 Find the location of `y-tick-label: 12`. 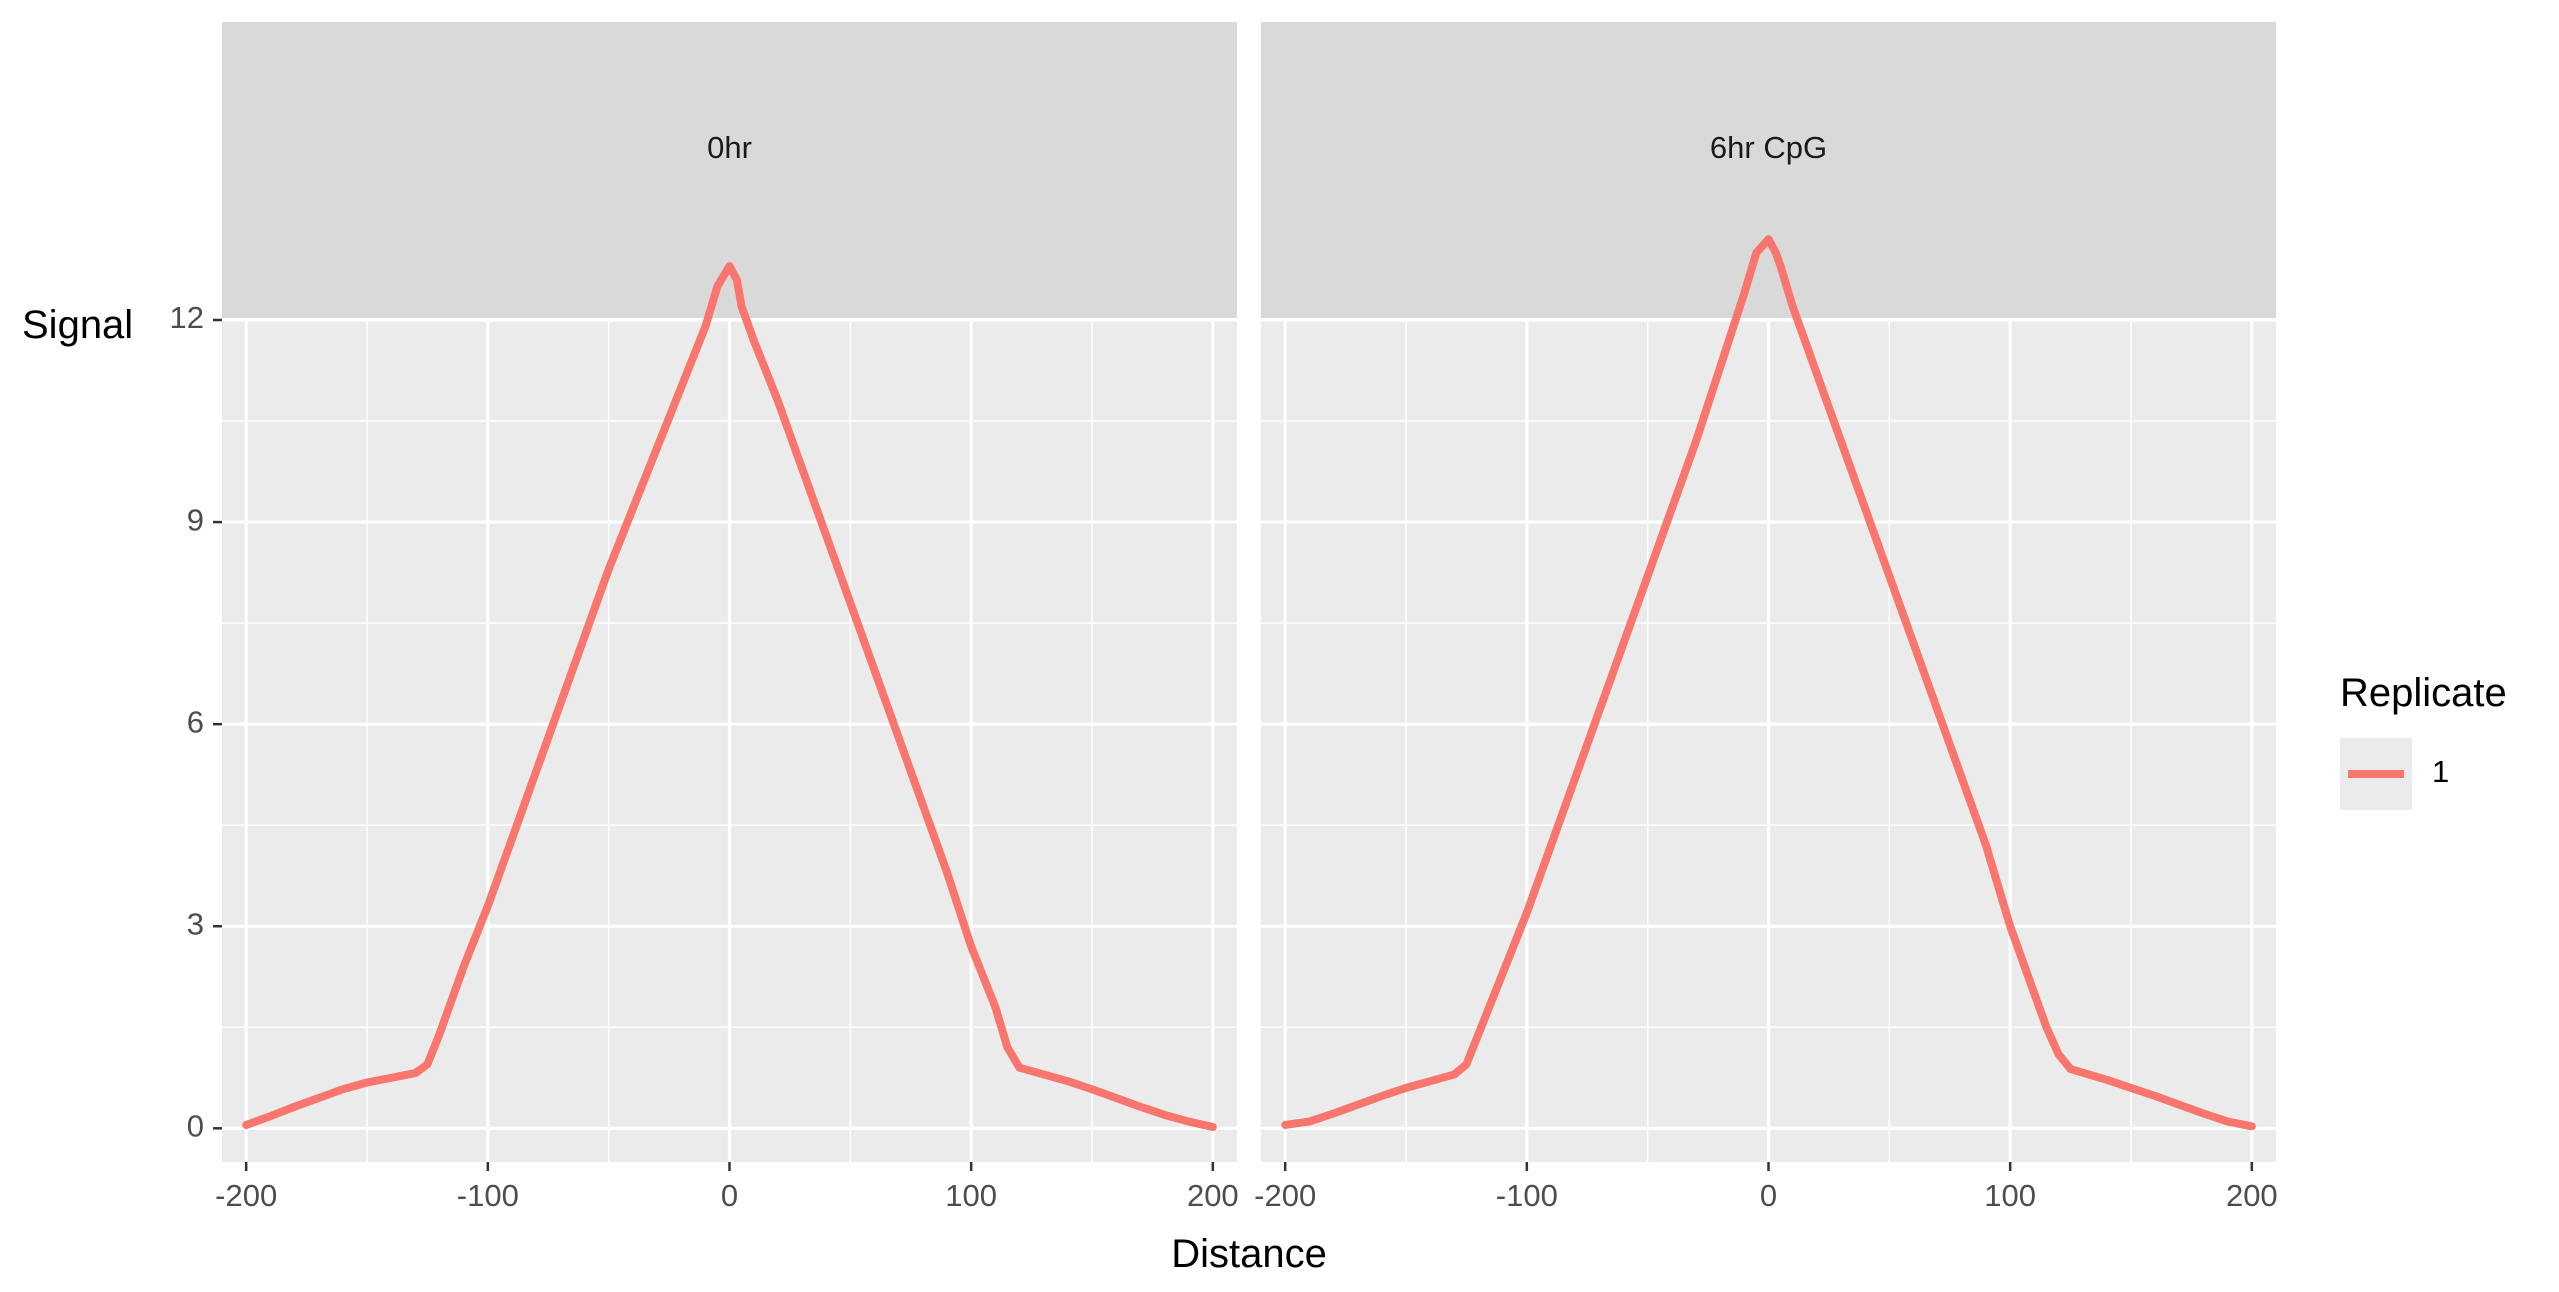

y-tick-label: 12 is located at coordinates (187, 317).